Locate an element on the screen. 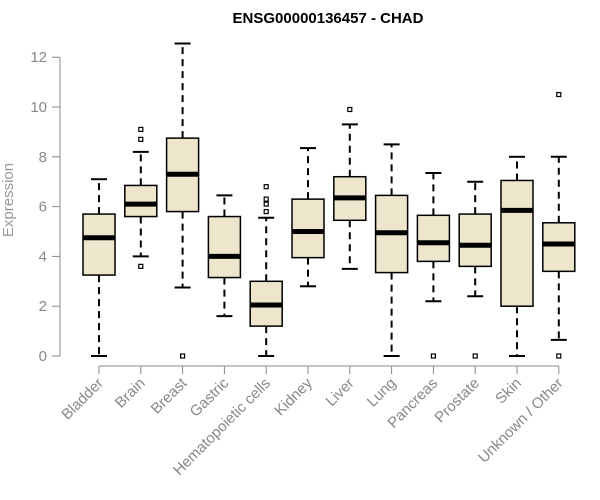 The width and height of the screenshot is (600, 500). y-tick-label: 12 is located at coordinates (38, 57).